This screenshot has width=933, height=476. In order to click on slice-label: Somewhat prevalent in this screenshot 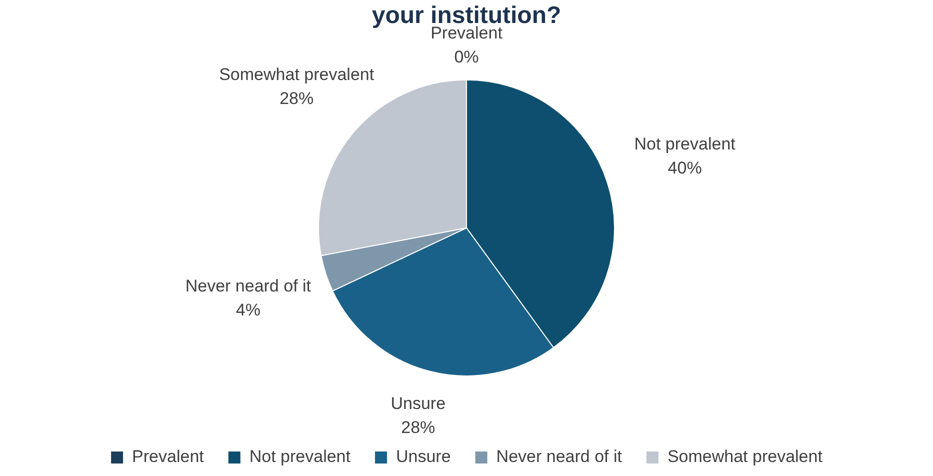, I will do `click(296, 74)`.